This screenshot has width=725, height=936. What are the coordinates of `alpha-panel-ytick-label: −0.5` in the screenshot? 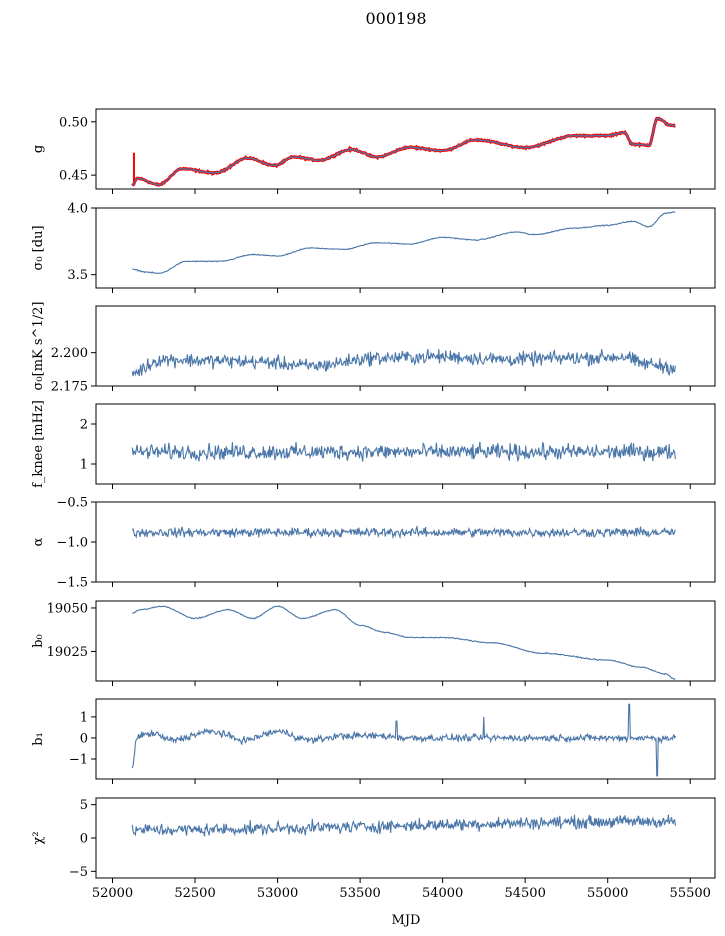 It's located at (72, 503).